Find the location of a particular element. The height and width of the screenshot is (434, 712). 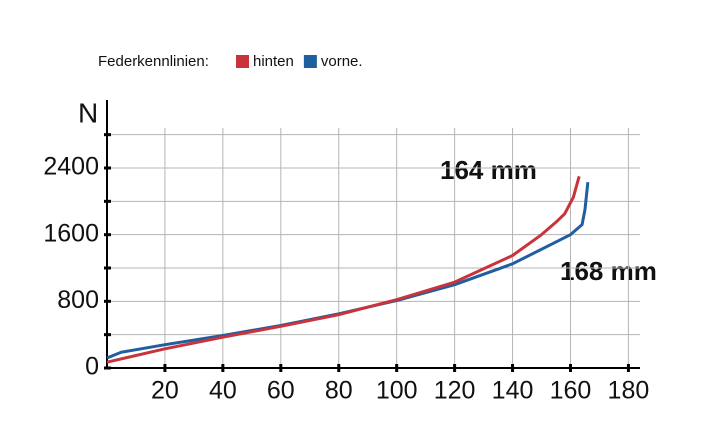

x-tick-label: 140 is located at coordinates (513, 391).